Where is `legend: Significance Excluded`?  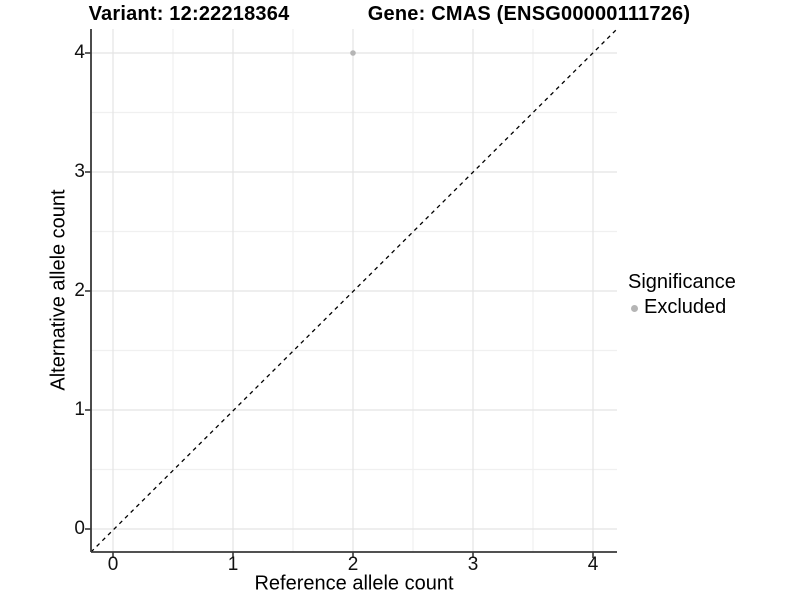
legend: Significance Excluded is located at coordinates (682, 295).